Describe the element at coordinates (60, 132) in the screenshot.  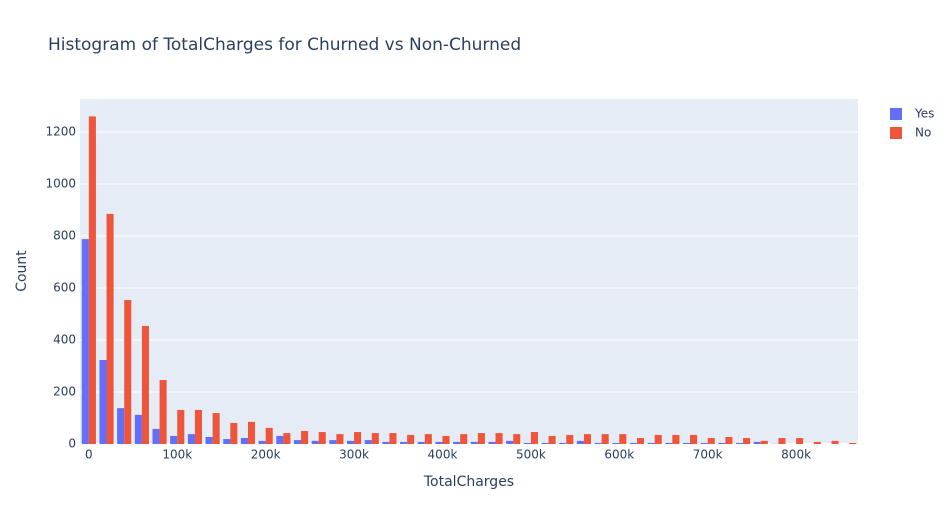
I see `y-tick-label: 1200` at that location.